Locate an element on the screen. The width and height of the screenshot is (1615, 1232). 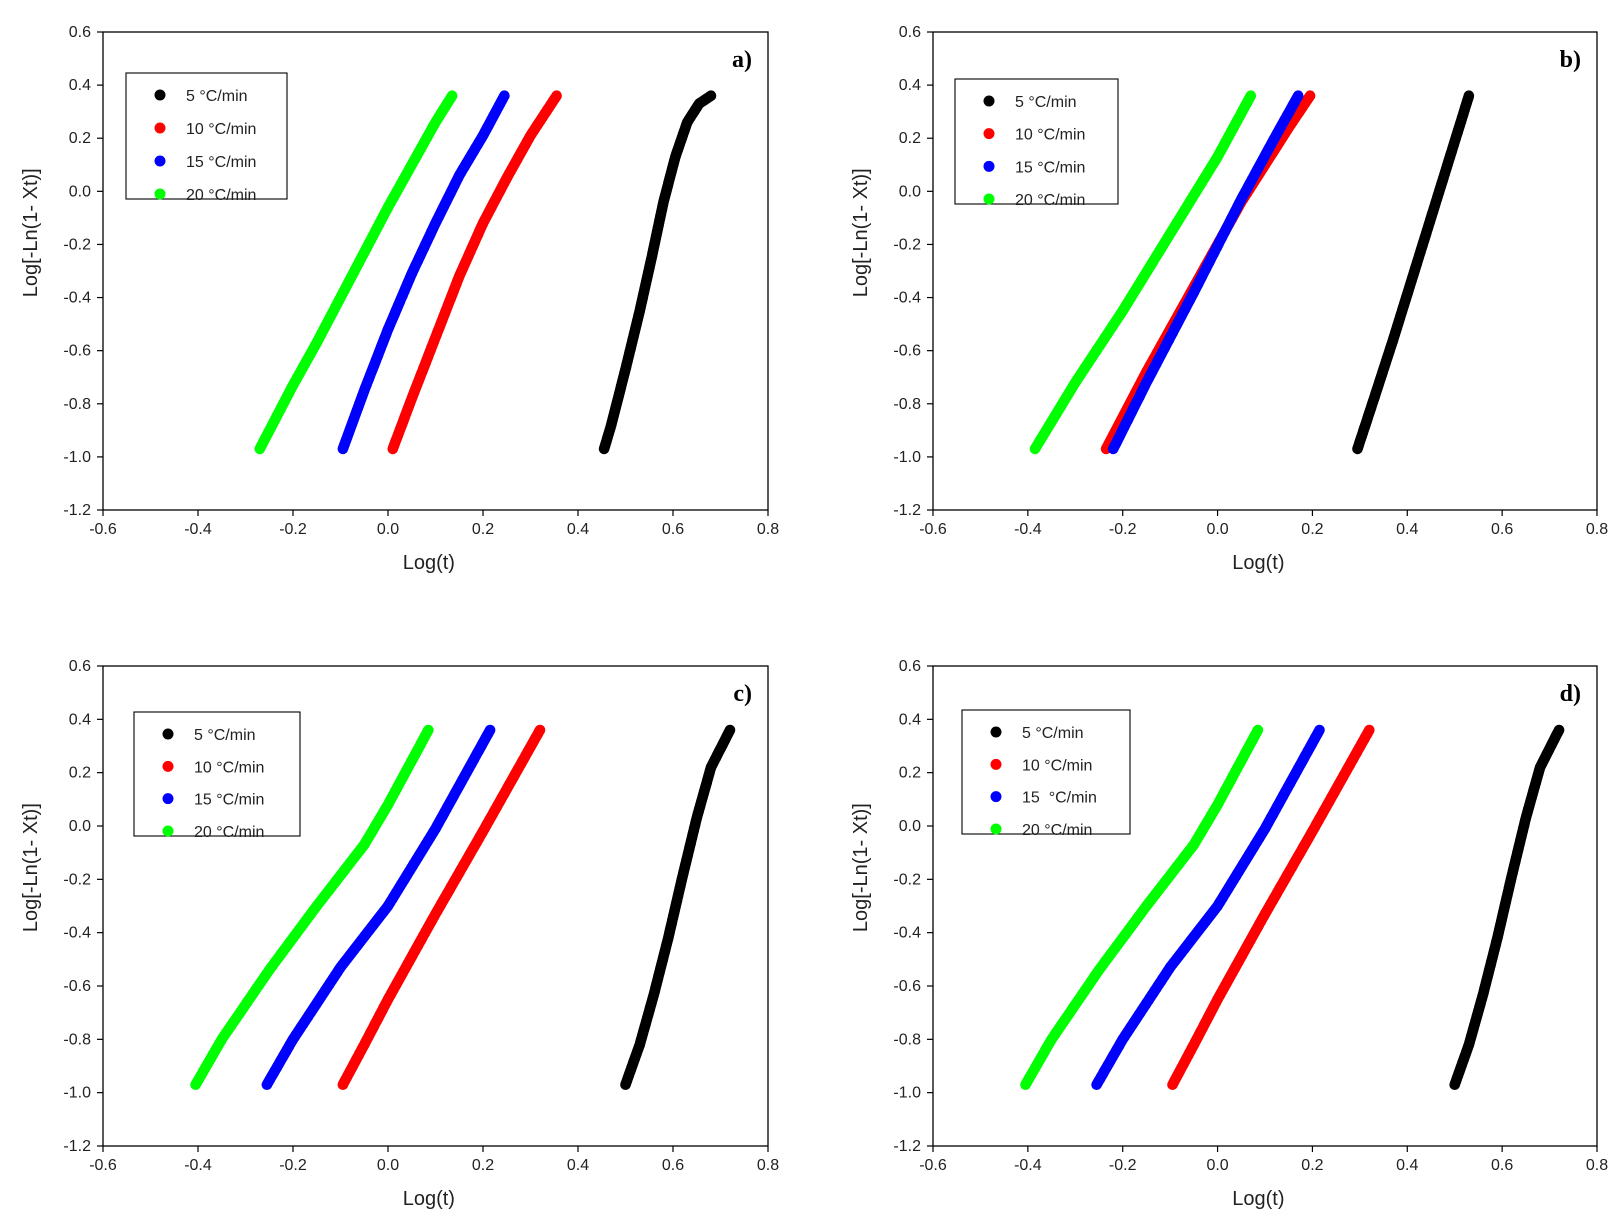
y-tick-label: -1.0 is located at coordinates (907, 457).